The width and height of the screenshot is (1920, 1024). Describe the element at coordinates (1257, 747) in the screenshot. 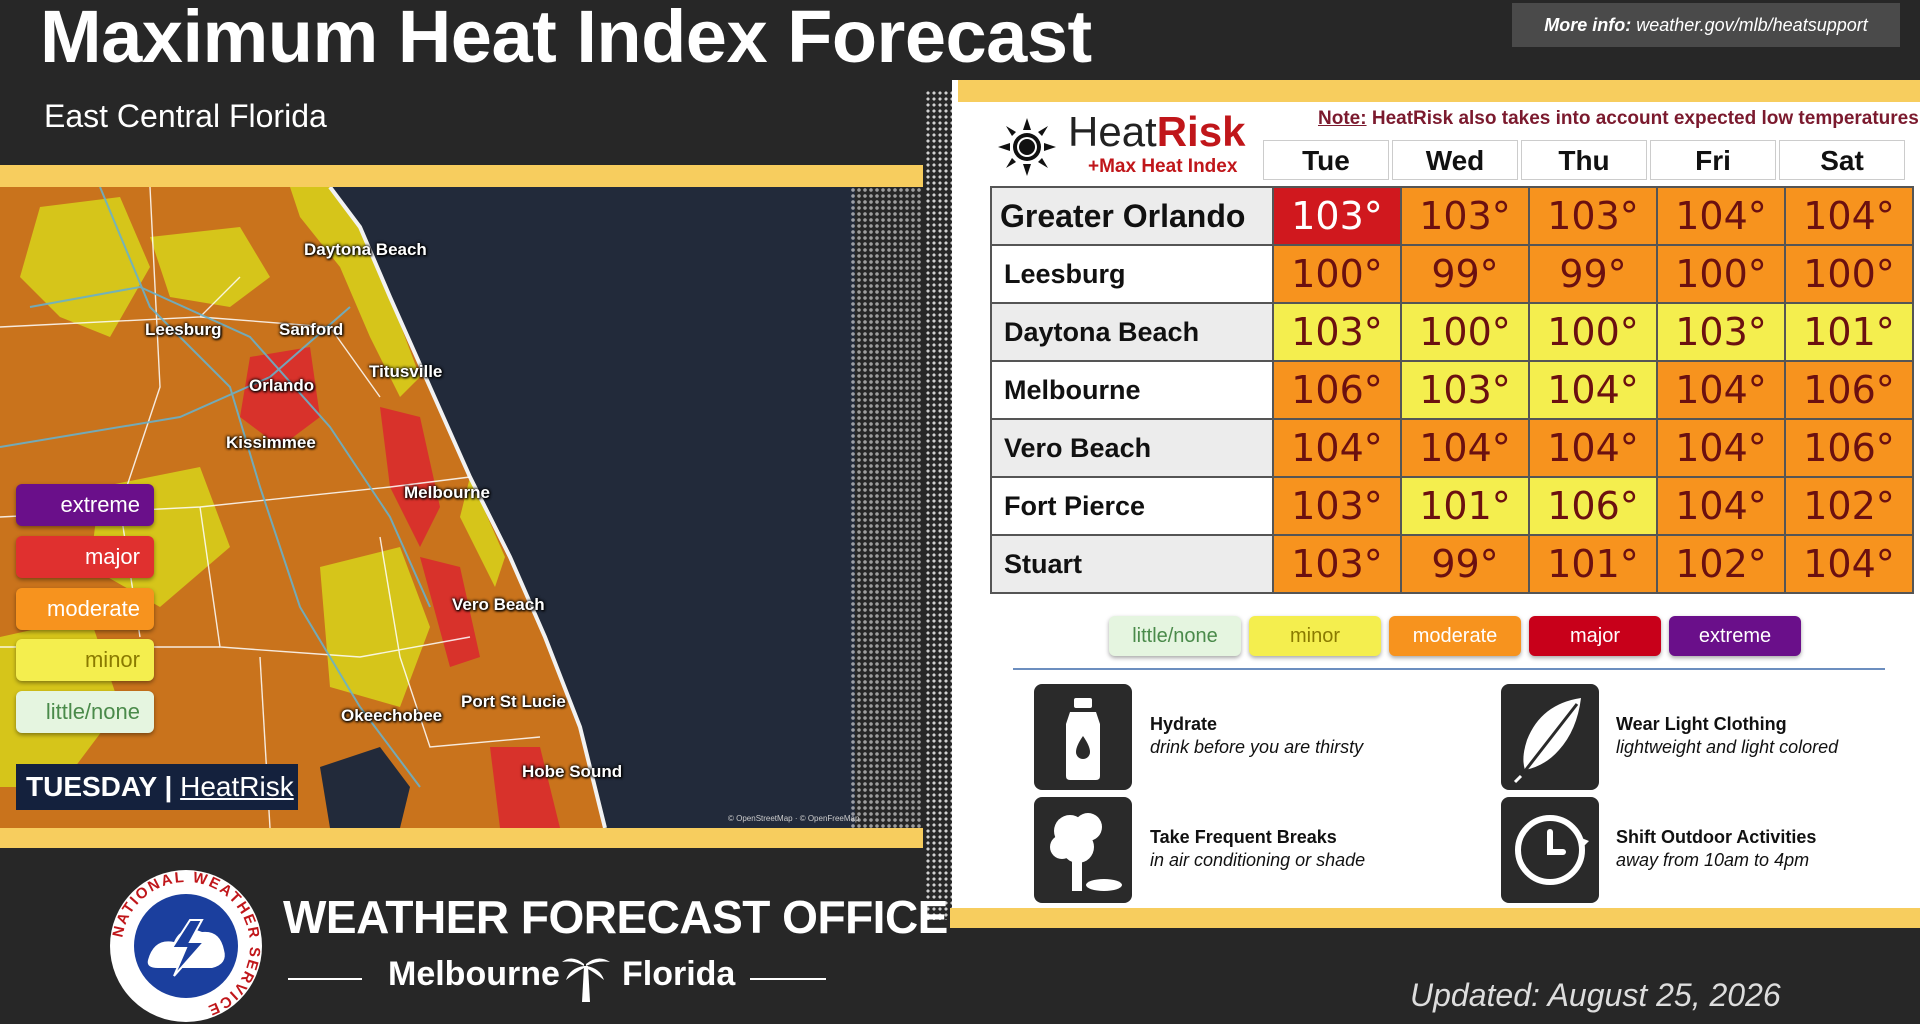

I see `tip-sub-hydrate: drink before you are thirsty` at that location.